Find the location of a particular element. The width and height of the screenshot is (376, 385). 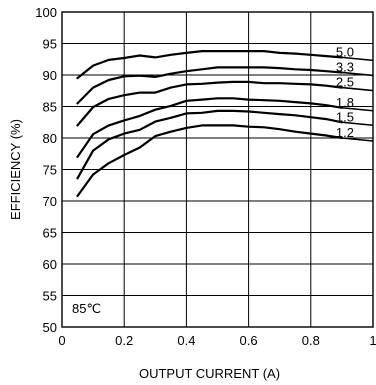

y-tick-labels: 50 55 60 65 70 75 80 85 90 95 100 is located at coordinates (46, 170).